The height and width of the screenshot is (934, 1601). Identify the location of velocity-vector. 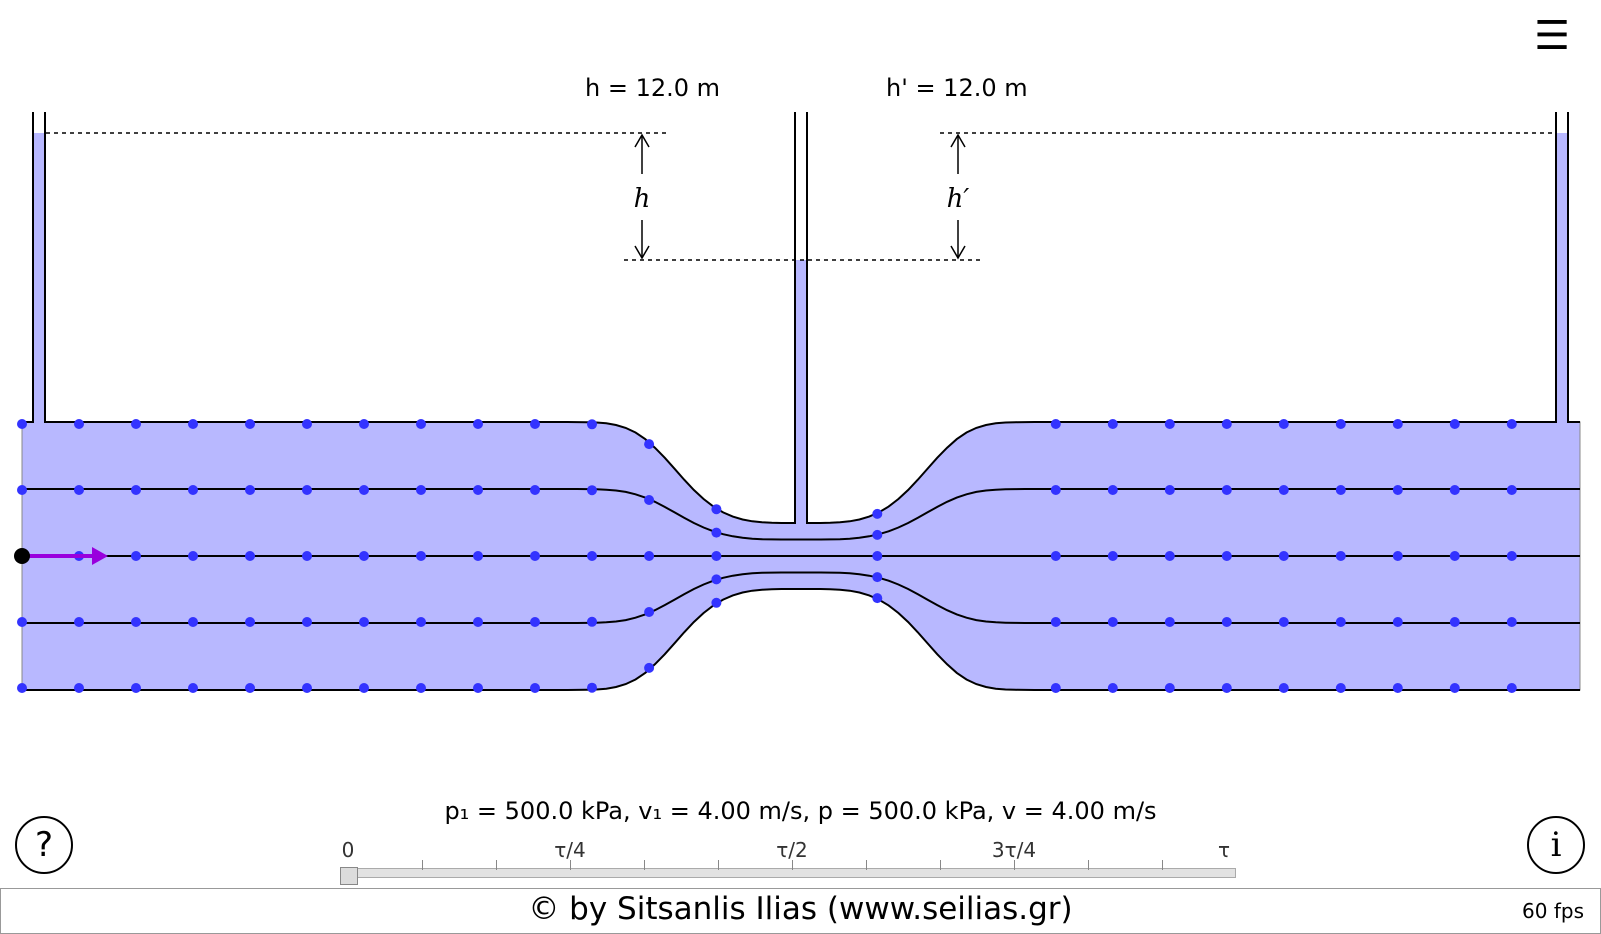
(61, 556).